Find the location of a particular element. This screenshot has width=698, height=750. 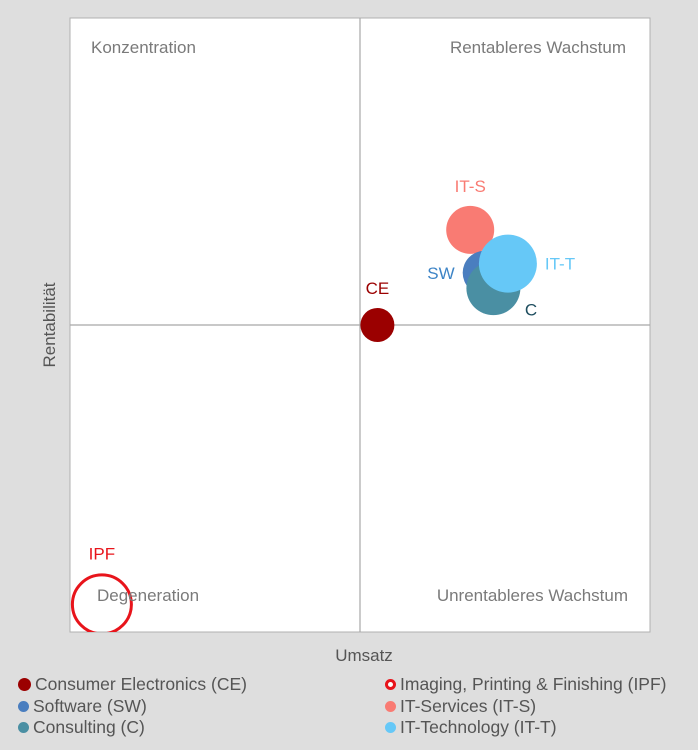

data-label-c: C is located at coordinates (531, 310).